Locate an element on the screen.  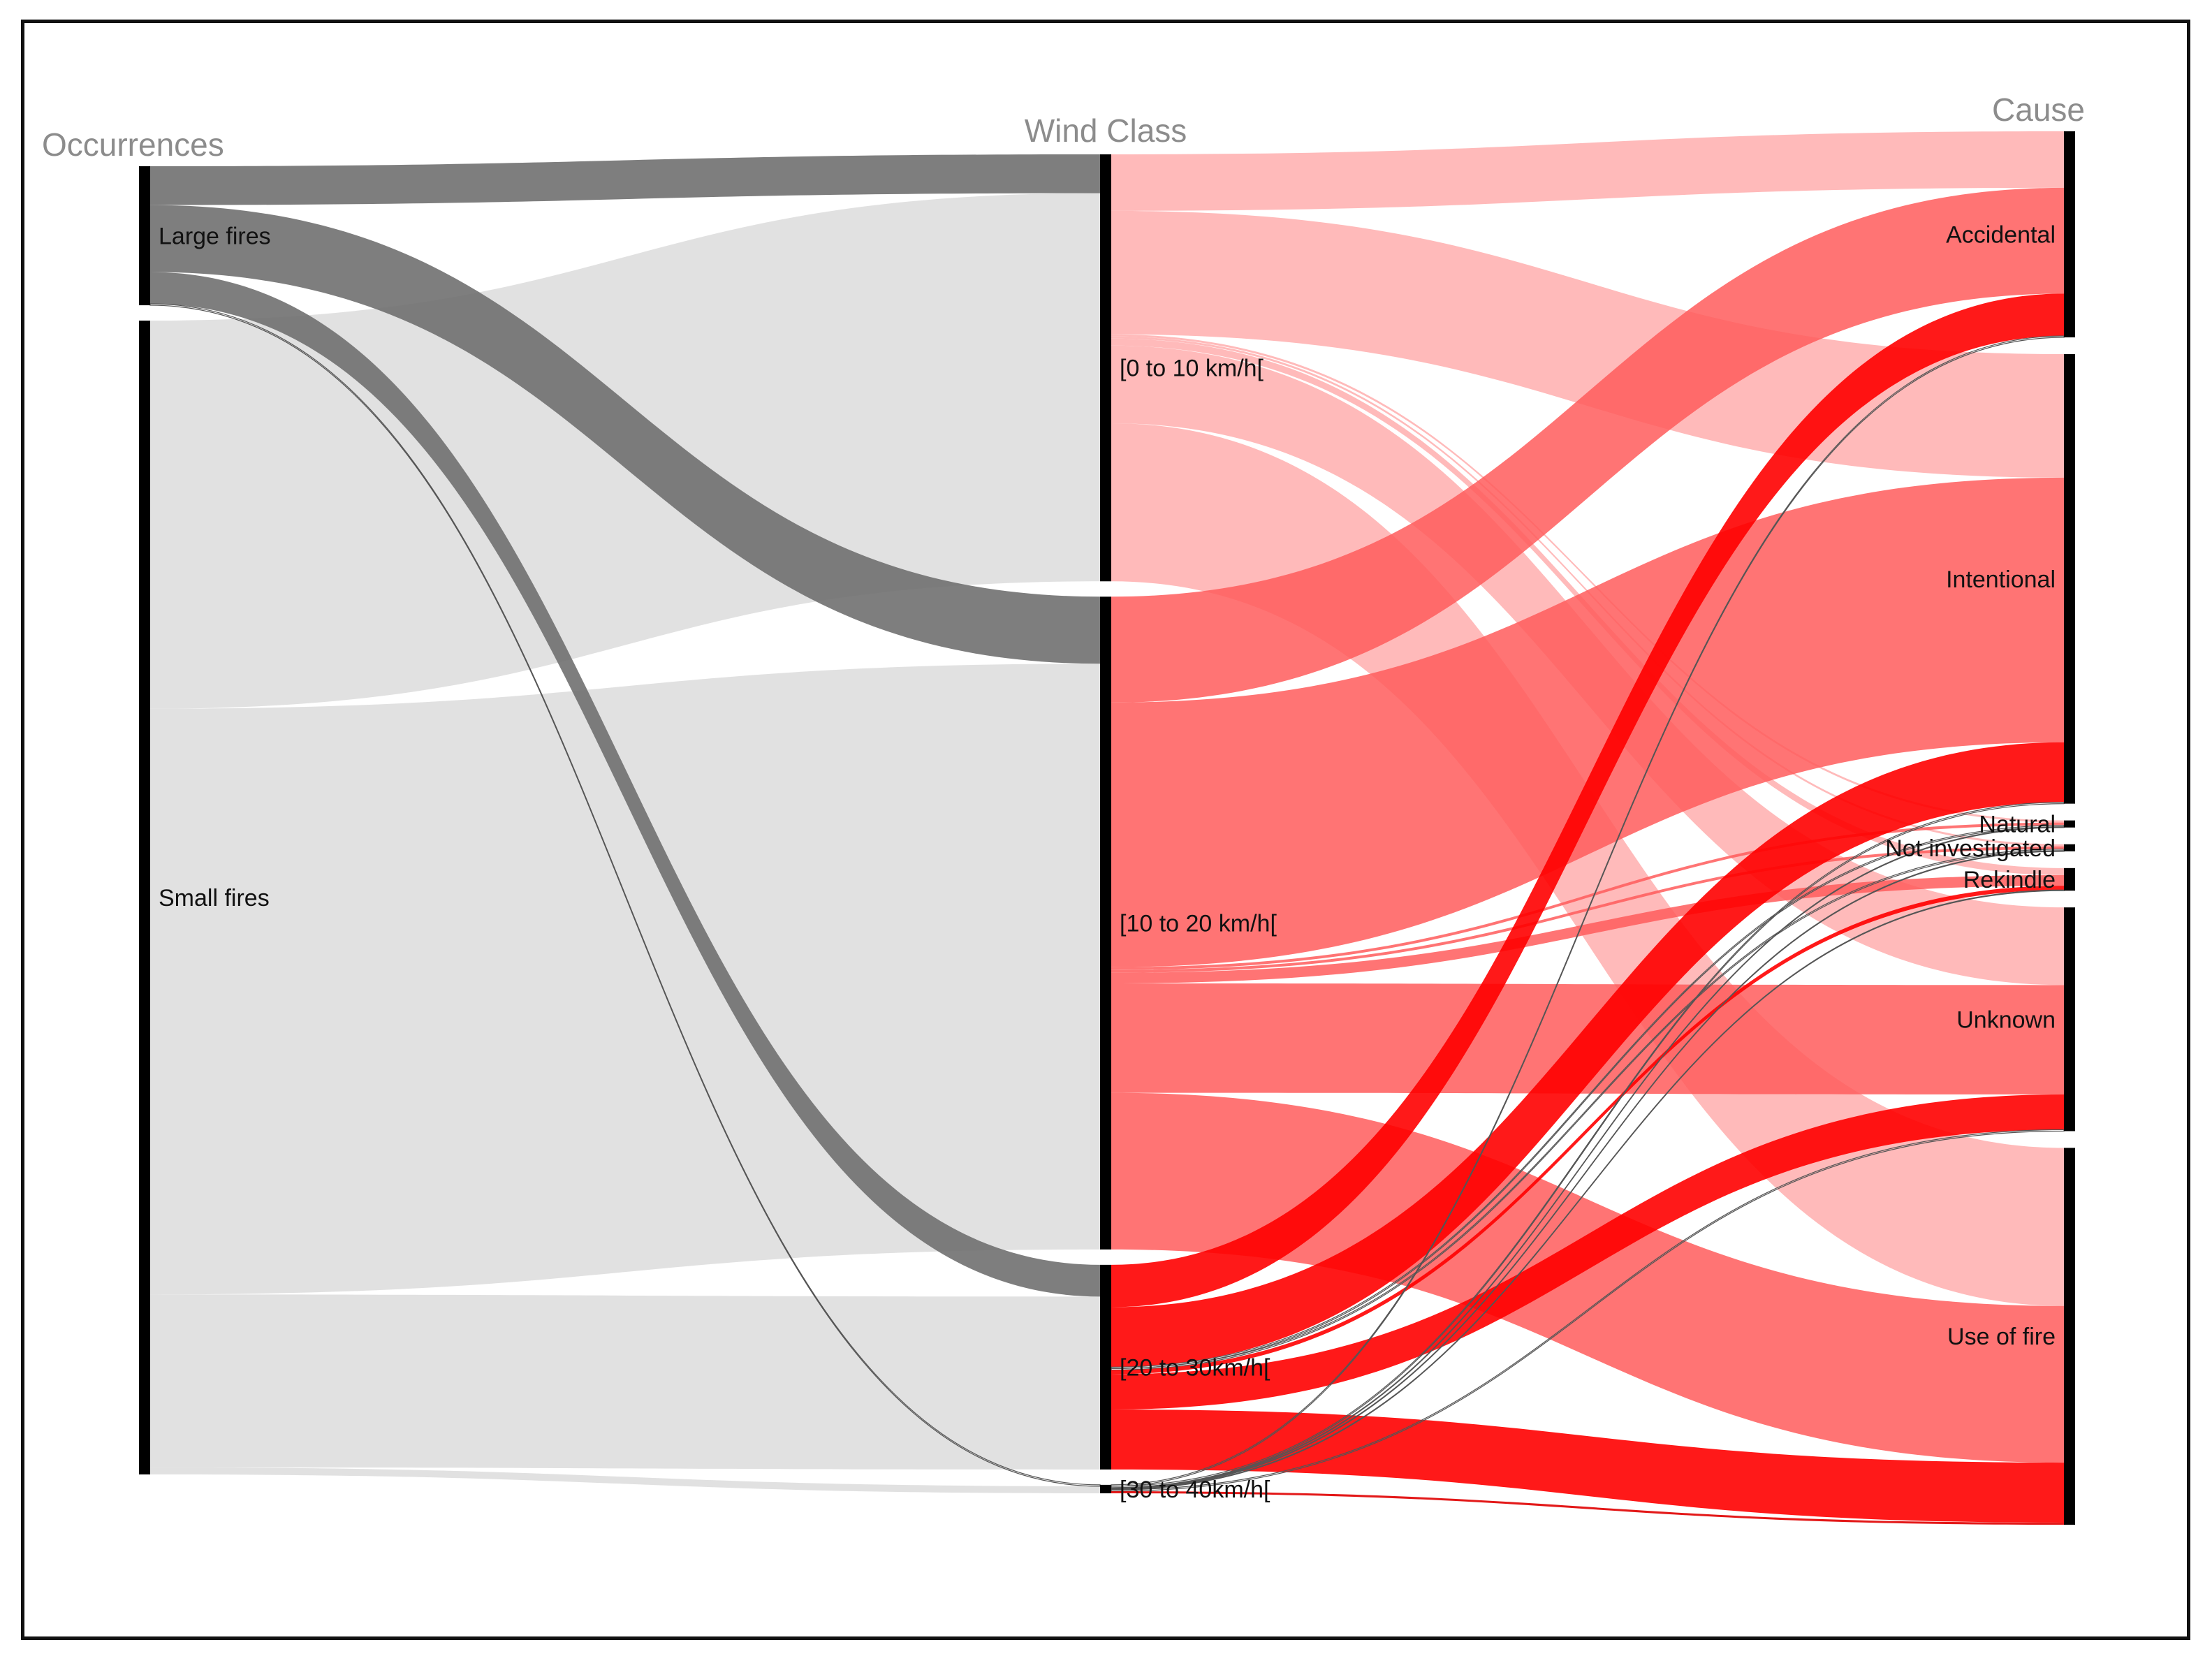
node-label-int: Intentional is located at coordinates (2001, 579).